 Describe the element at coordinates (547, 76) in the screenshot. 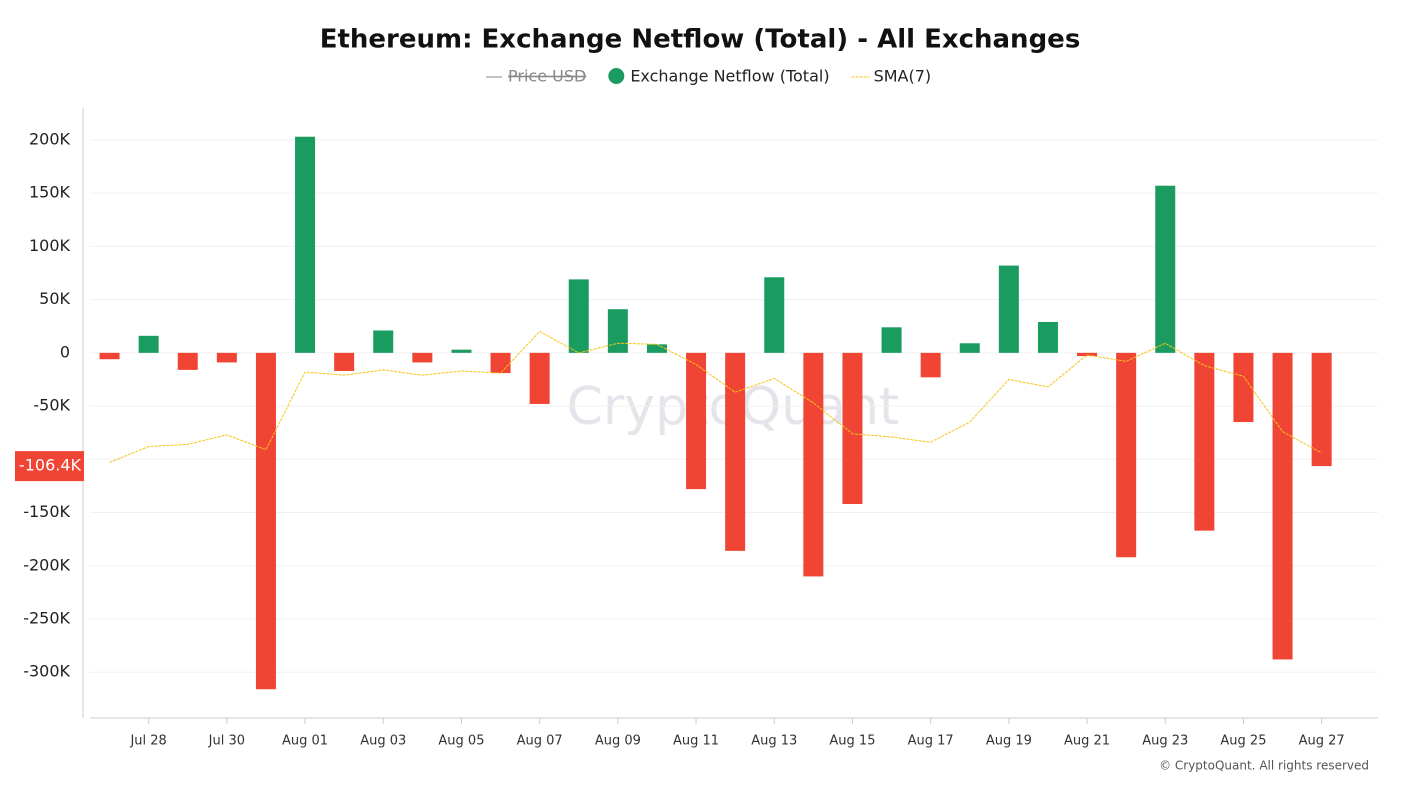

I see `legend-label: Price USD` at that location.